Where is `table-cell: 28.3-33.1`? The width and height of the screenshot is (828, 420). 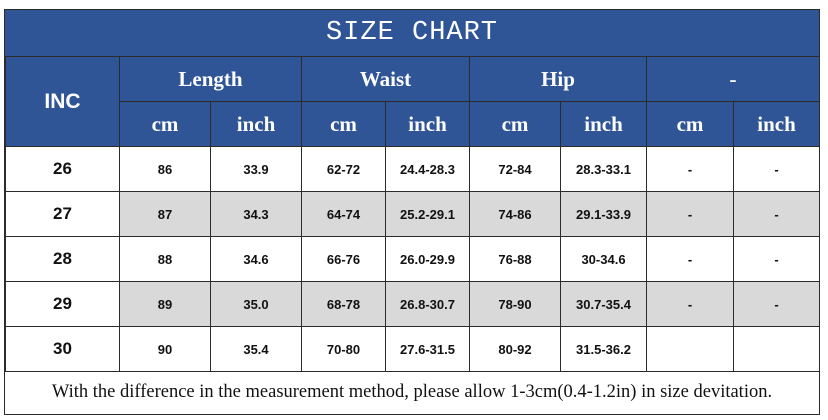 table-cell: 28.3-33.1 is located at coordinates (603, 169).